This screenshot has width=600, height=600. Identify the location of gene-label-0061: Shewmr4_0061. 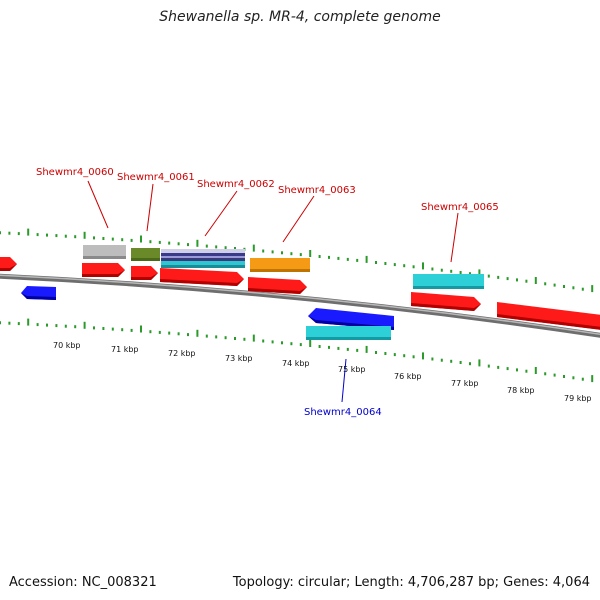
(156, 177).